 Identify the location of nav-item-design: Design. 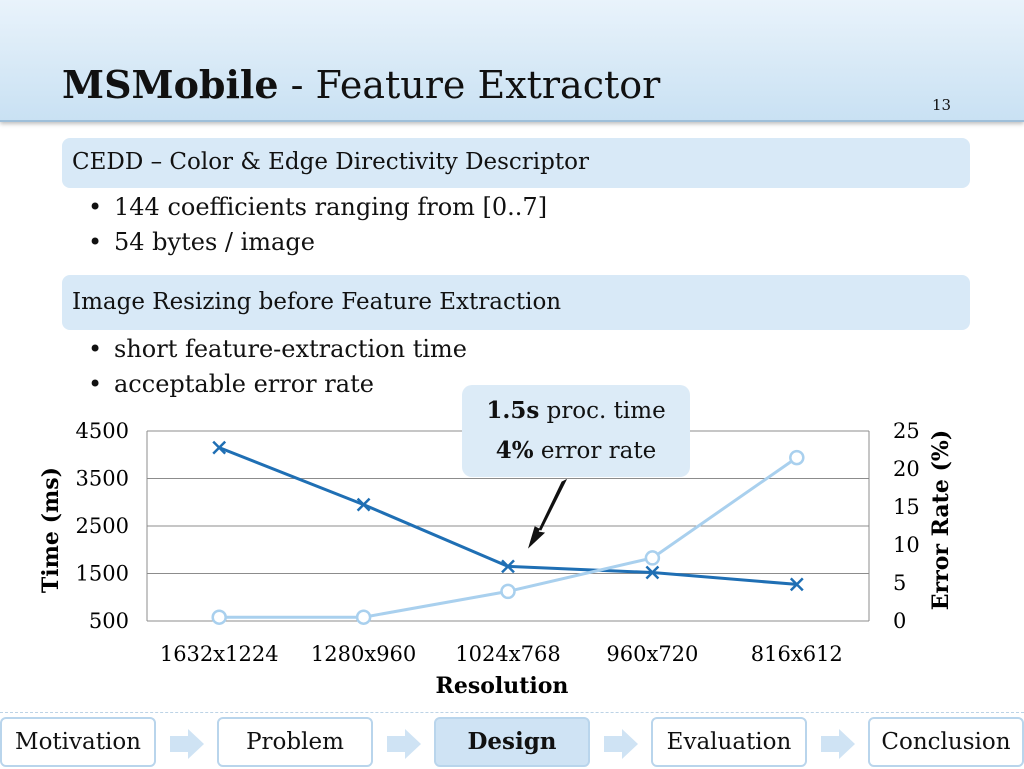
(512, 742).